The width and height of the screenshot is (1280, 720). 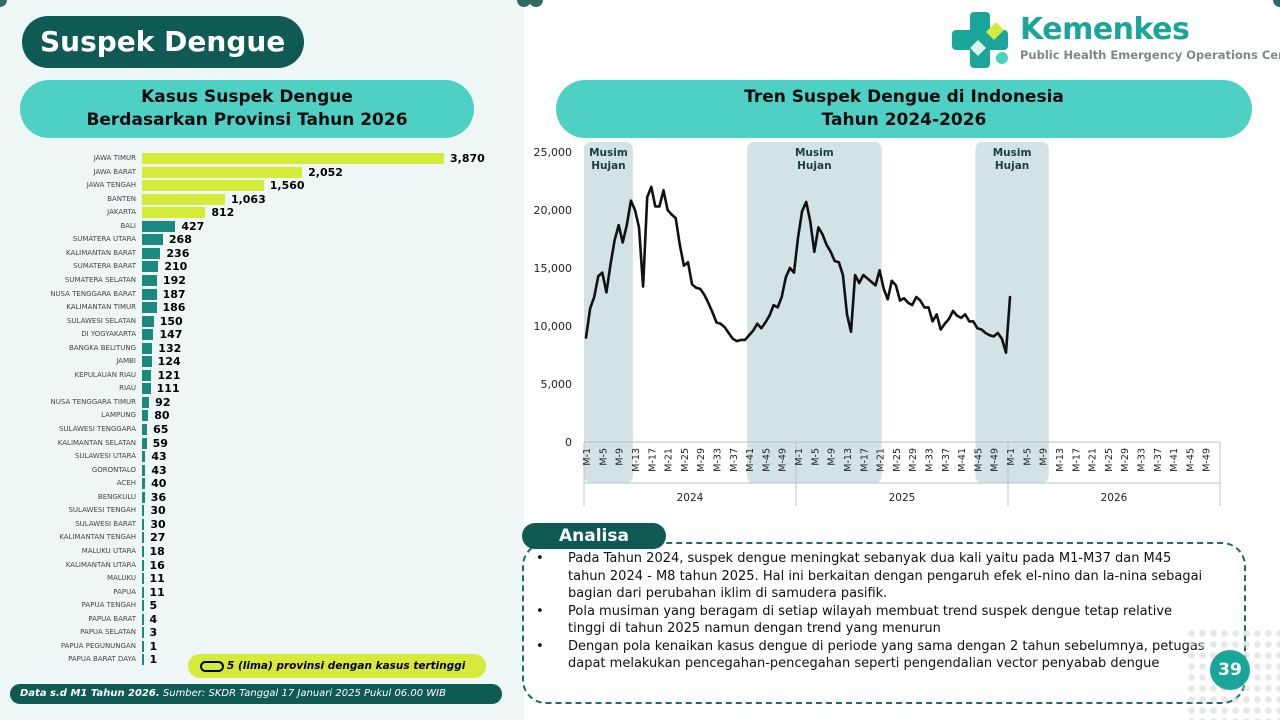 I want to click on bar-value-label: 132, so click(x=170, y=348).